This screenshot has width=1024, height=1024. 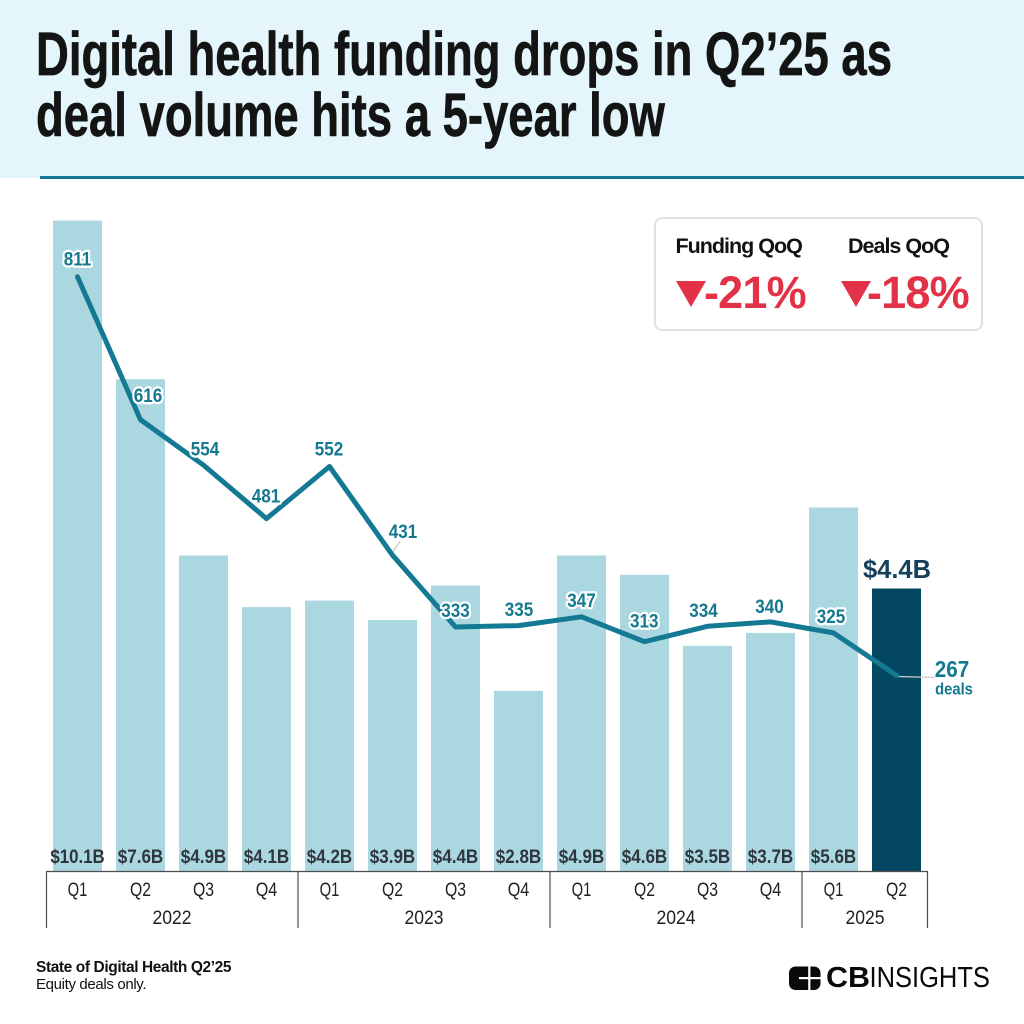 What do you see at coordinates (518, 856) in the screenshot?
I see `svg-text: $2.8B` at bounding box center [518, 856].